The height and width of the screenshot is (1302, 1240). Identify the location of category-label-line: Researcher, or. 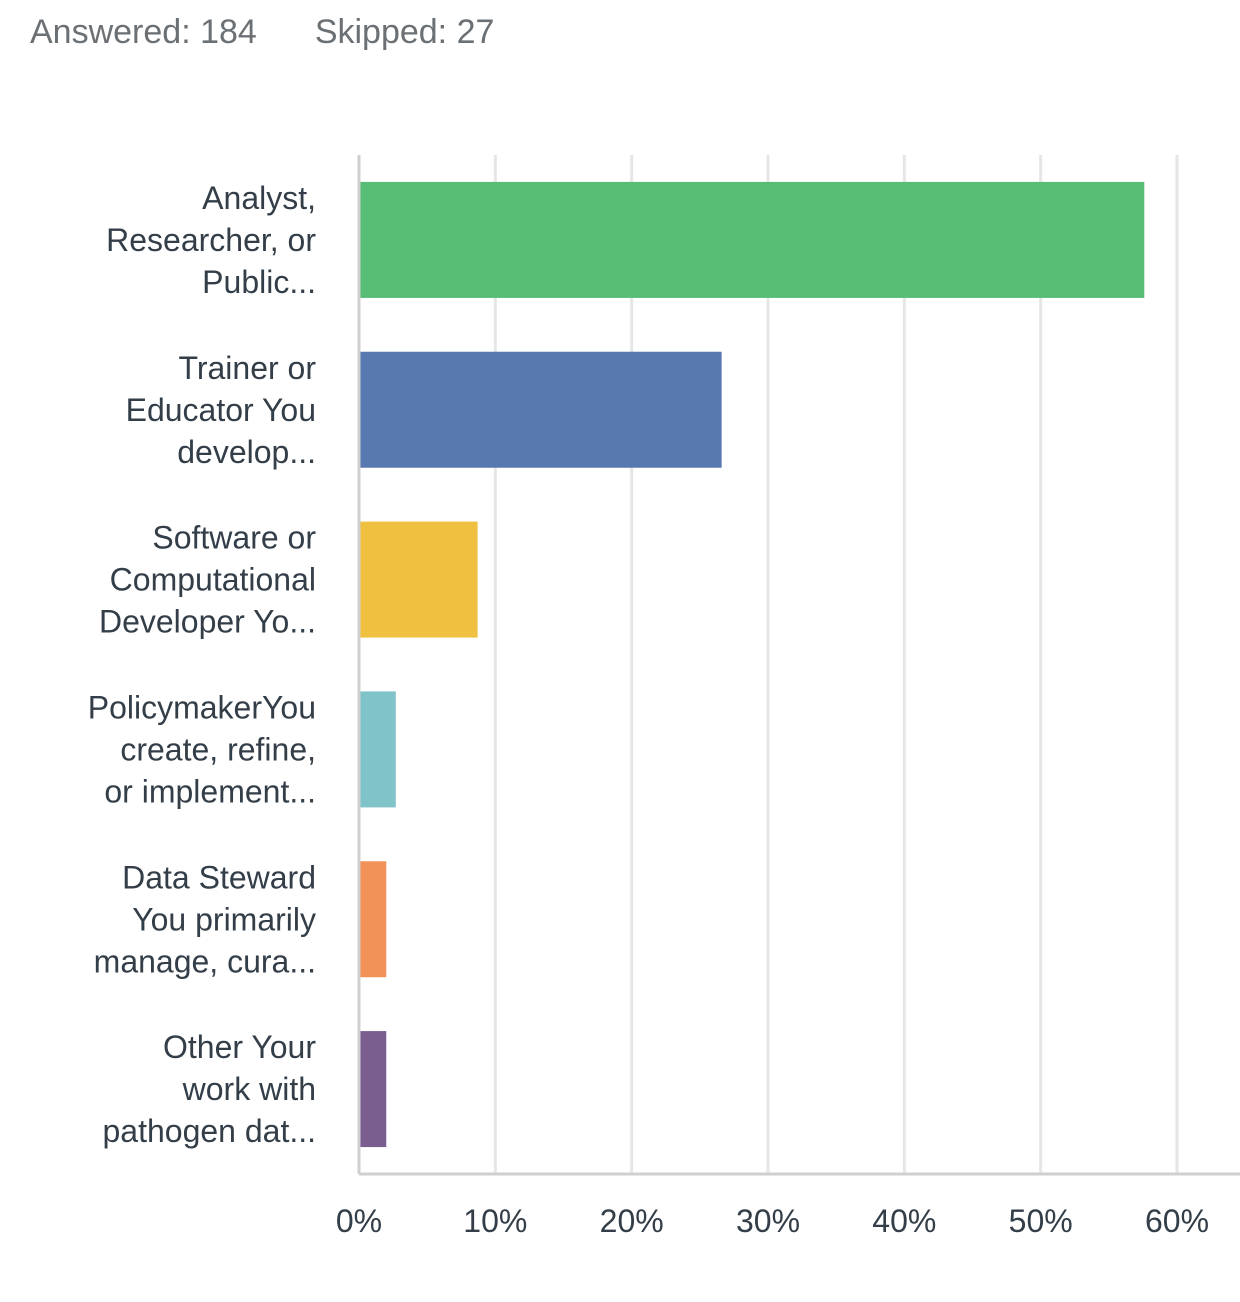
(211, 240).